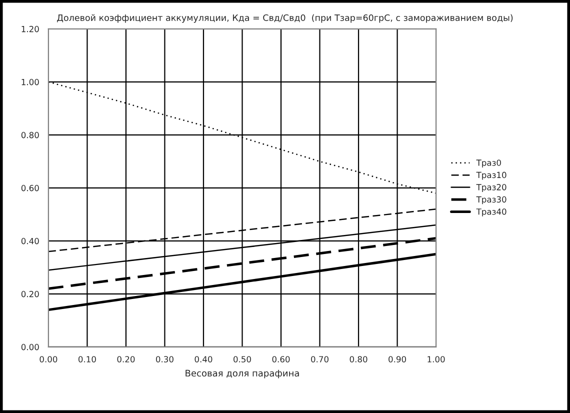  I want to click on x-tick-label: 0.60, so click(281, 359).